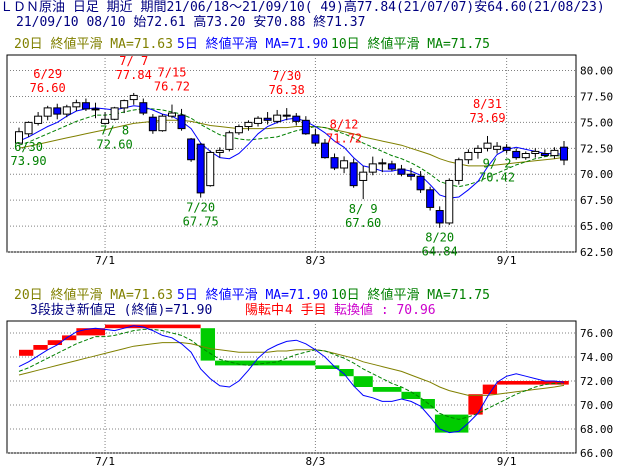 The height and width of the screenshot is (475, 624). What do you see at coordinates (134, 75) in the screenshot?
I see `high-annotation-value: 77.84` at bounding box center [134, 75].